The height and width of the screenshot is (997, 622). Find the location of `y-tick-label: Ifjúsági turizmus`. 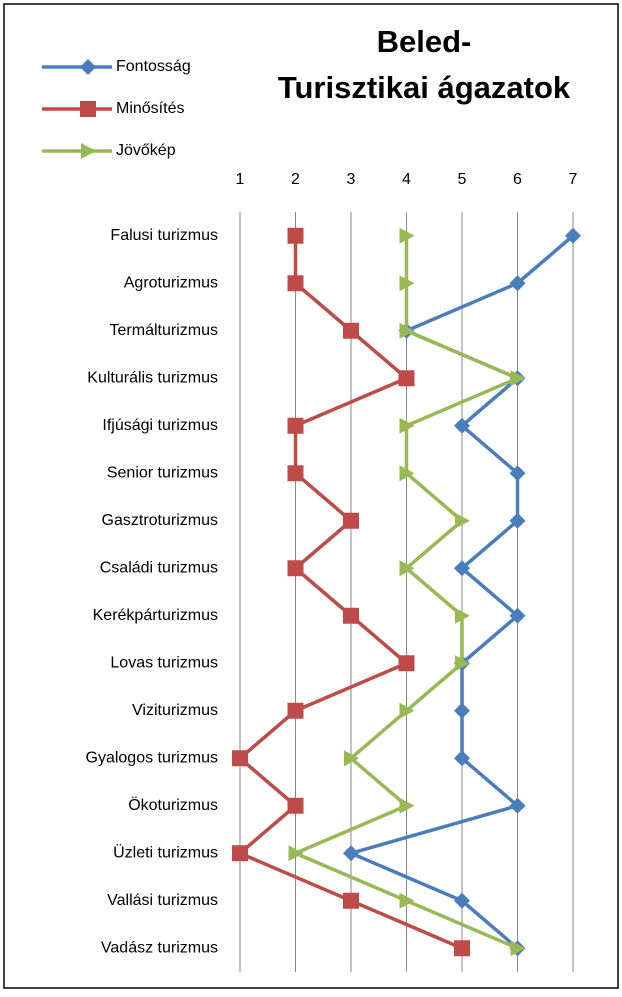

y-tick-label: Ifjúsági turizmus is located at coordinates (160, 425).